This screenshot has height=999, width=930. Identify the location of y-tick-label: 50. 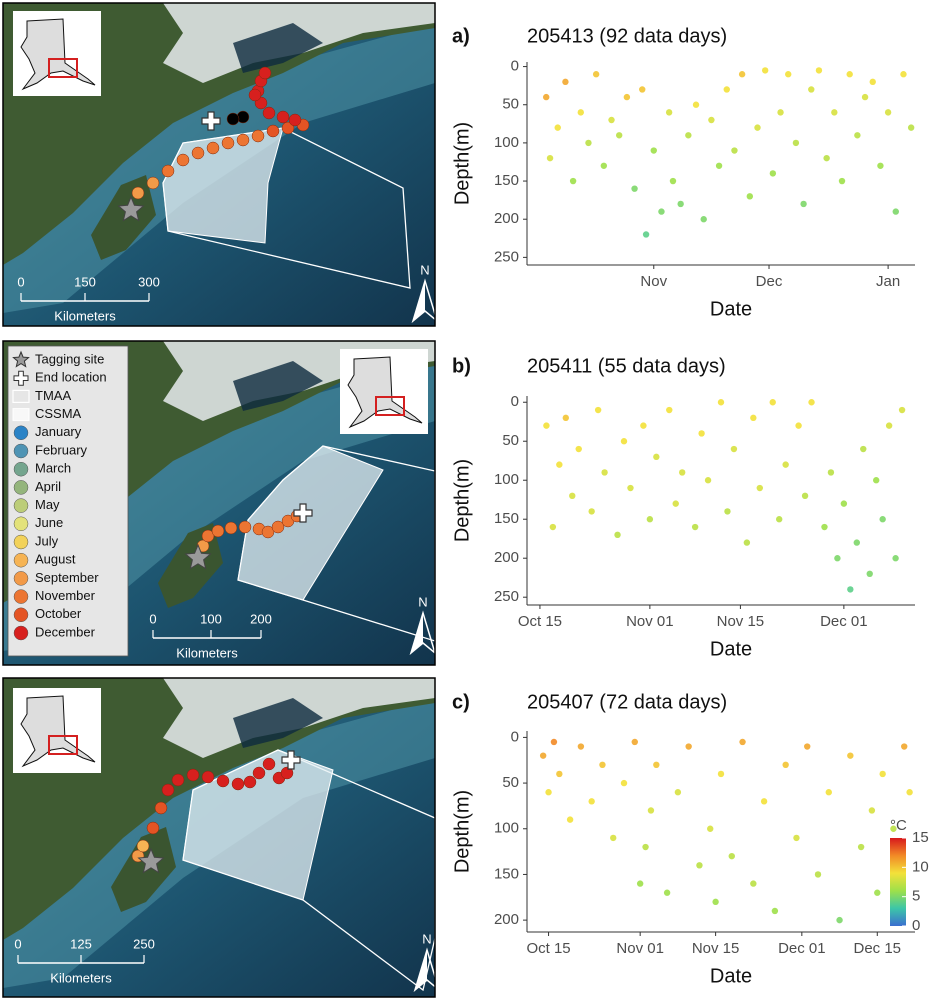
(510, 440).